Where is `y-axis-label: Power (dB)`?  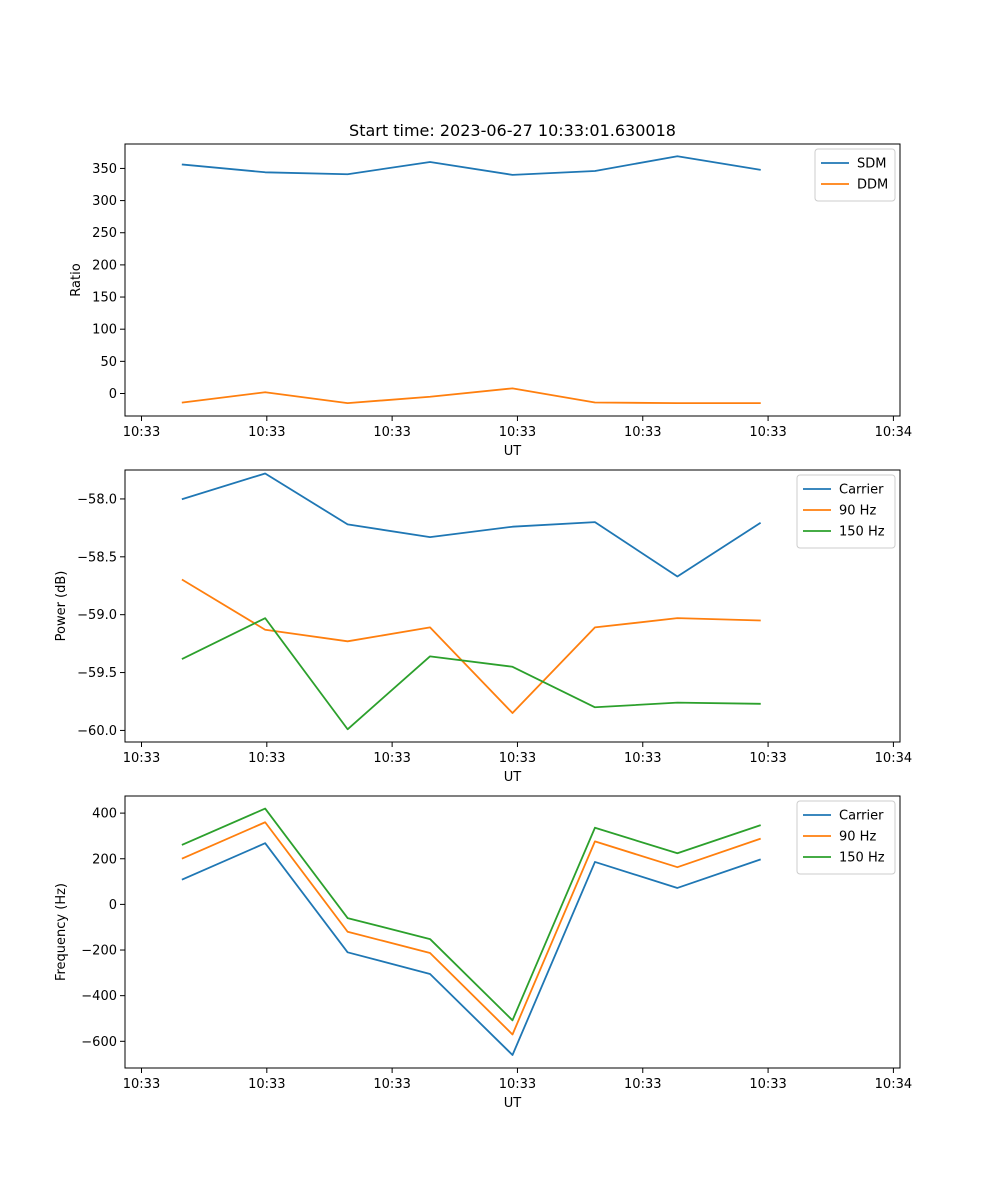
y-axis-label: Power (dB) is located at coordinates (61, 606).